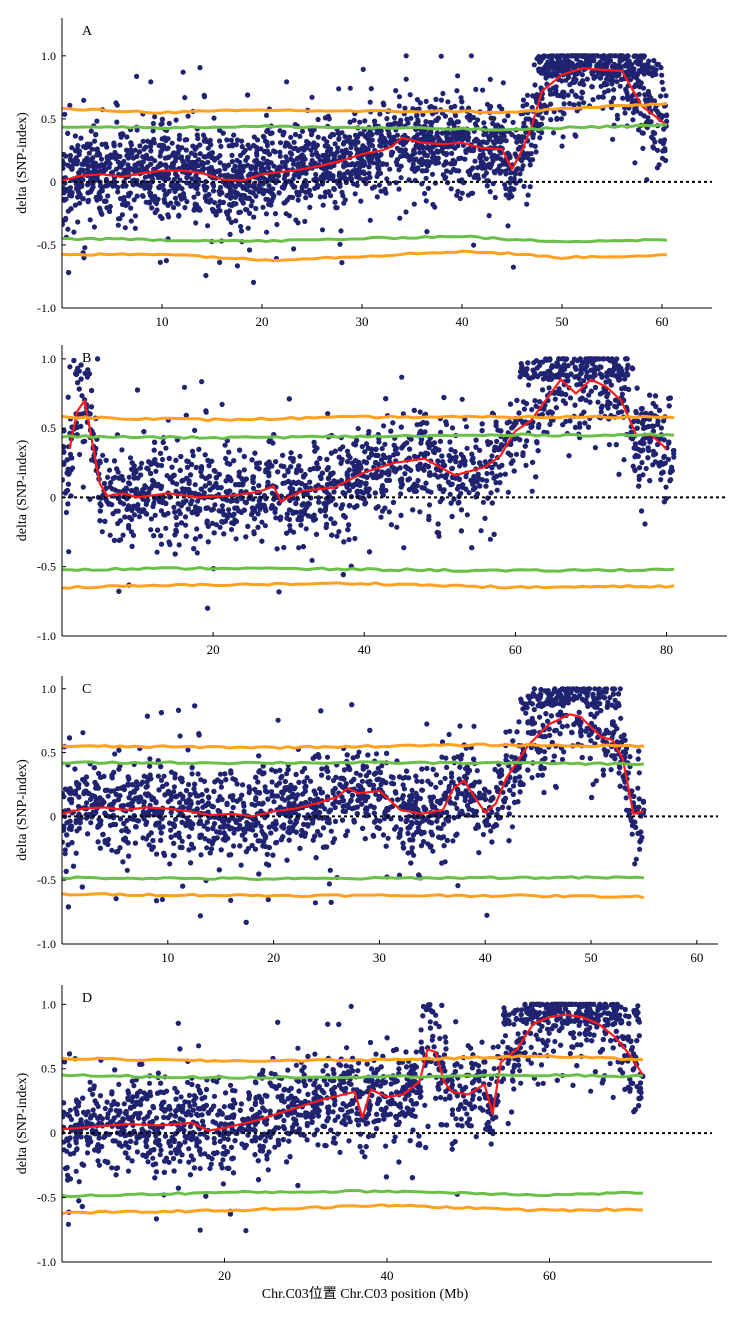 The width and height of the screenshot is (730, 1318). Describe the element at coordinates (364, 127) in the screenshot. I see `series-ci95-upper` at that location.